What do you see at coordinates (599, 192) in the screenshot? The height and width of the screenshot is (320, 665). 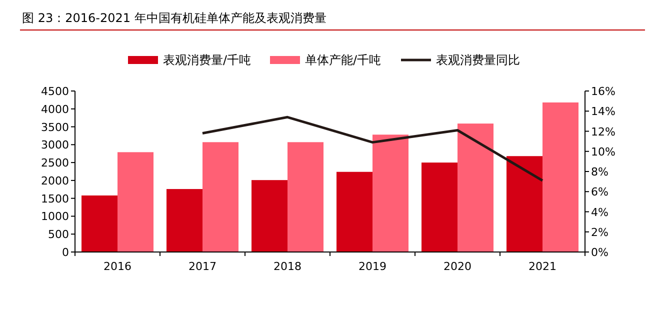 I see `y2-tick-label: 6%` at bounding box center [599, 192].